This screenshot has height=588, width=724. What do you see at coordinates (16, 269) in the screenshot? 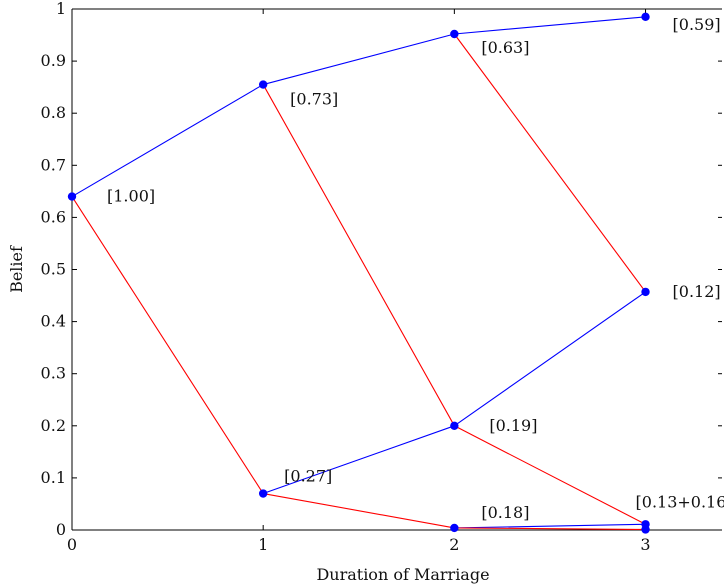
I see `y-axis-title: Belief` at bounding box center [16, 269].